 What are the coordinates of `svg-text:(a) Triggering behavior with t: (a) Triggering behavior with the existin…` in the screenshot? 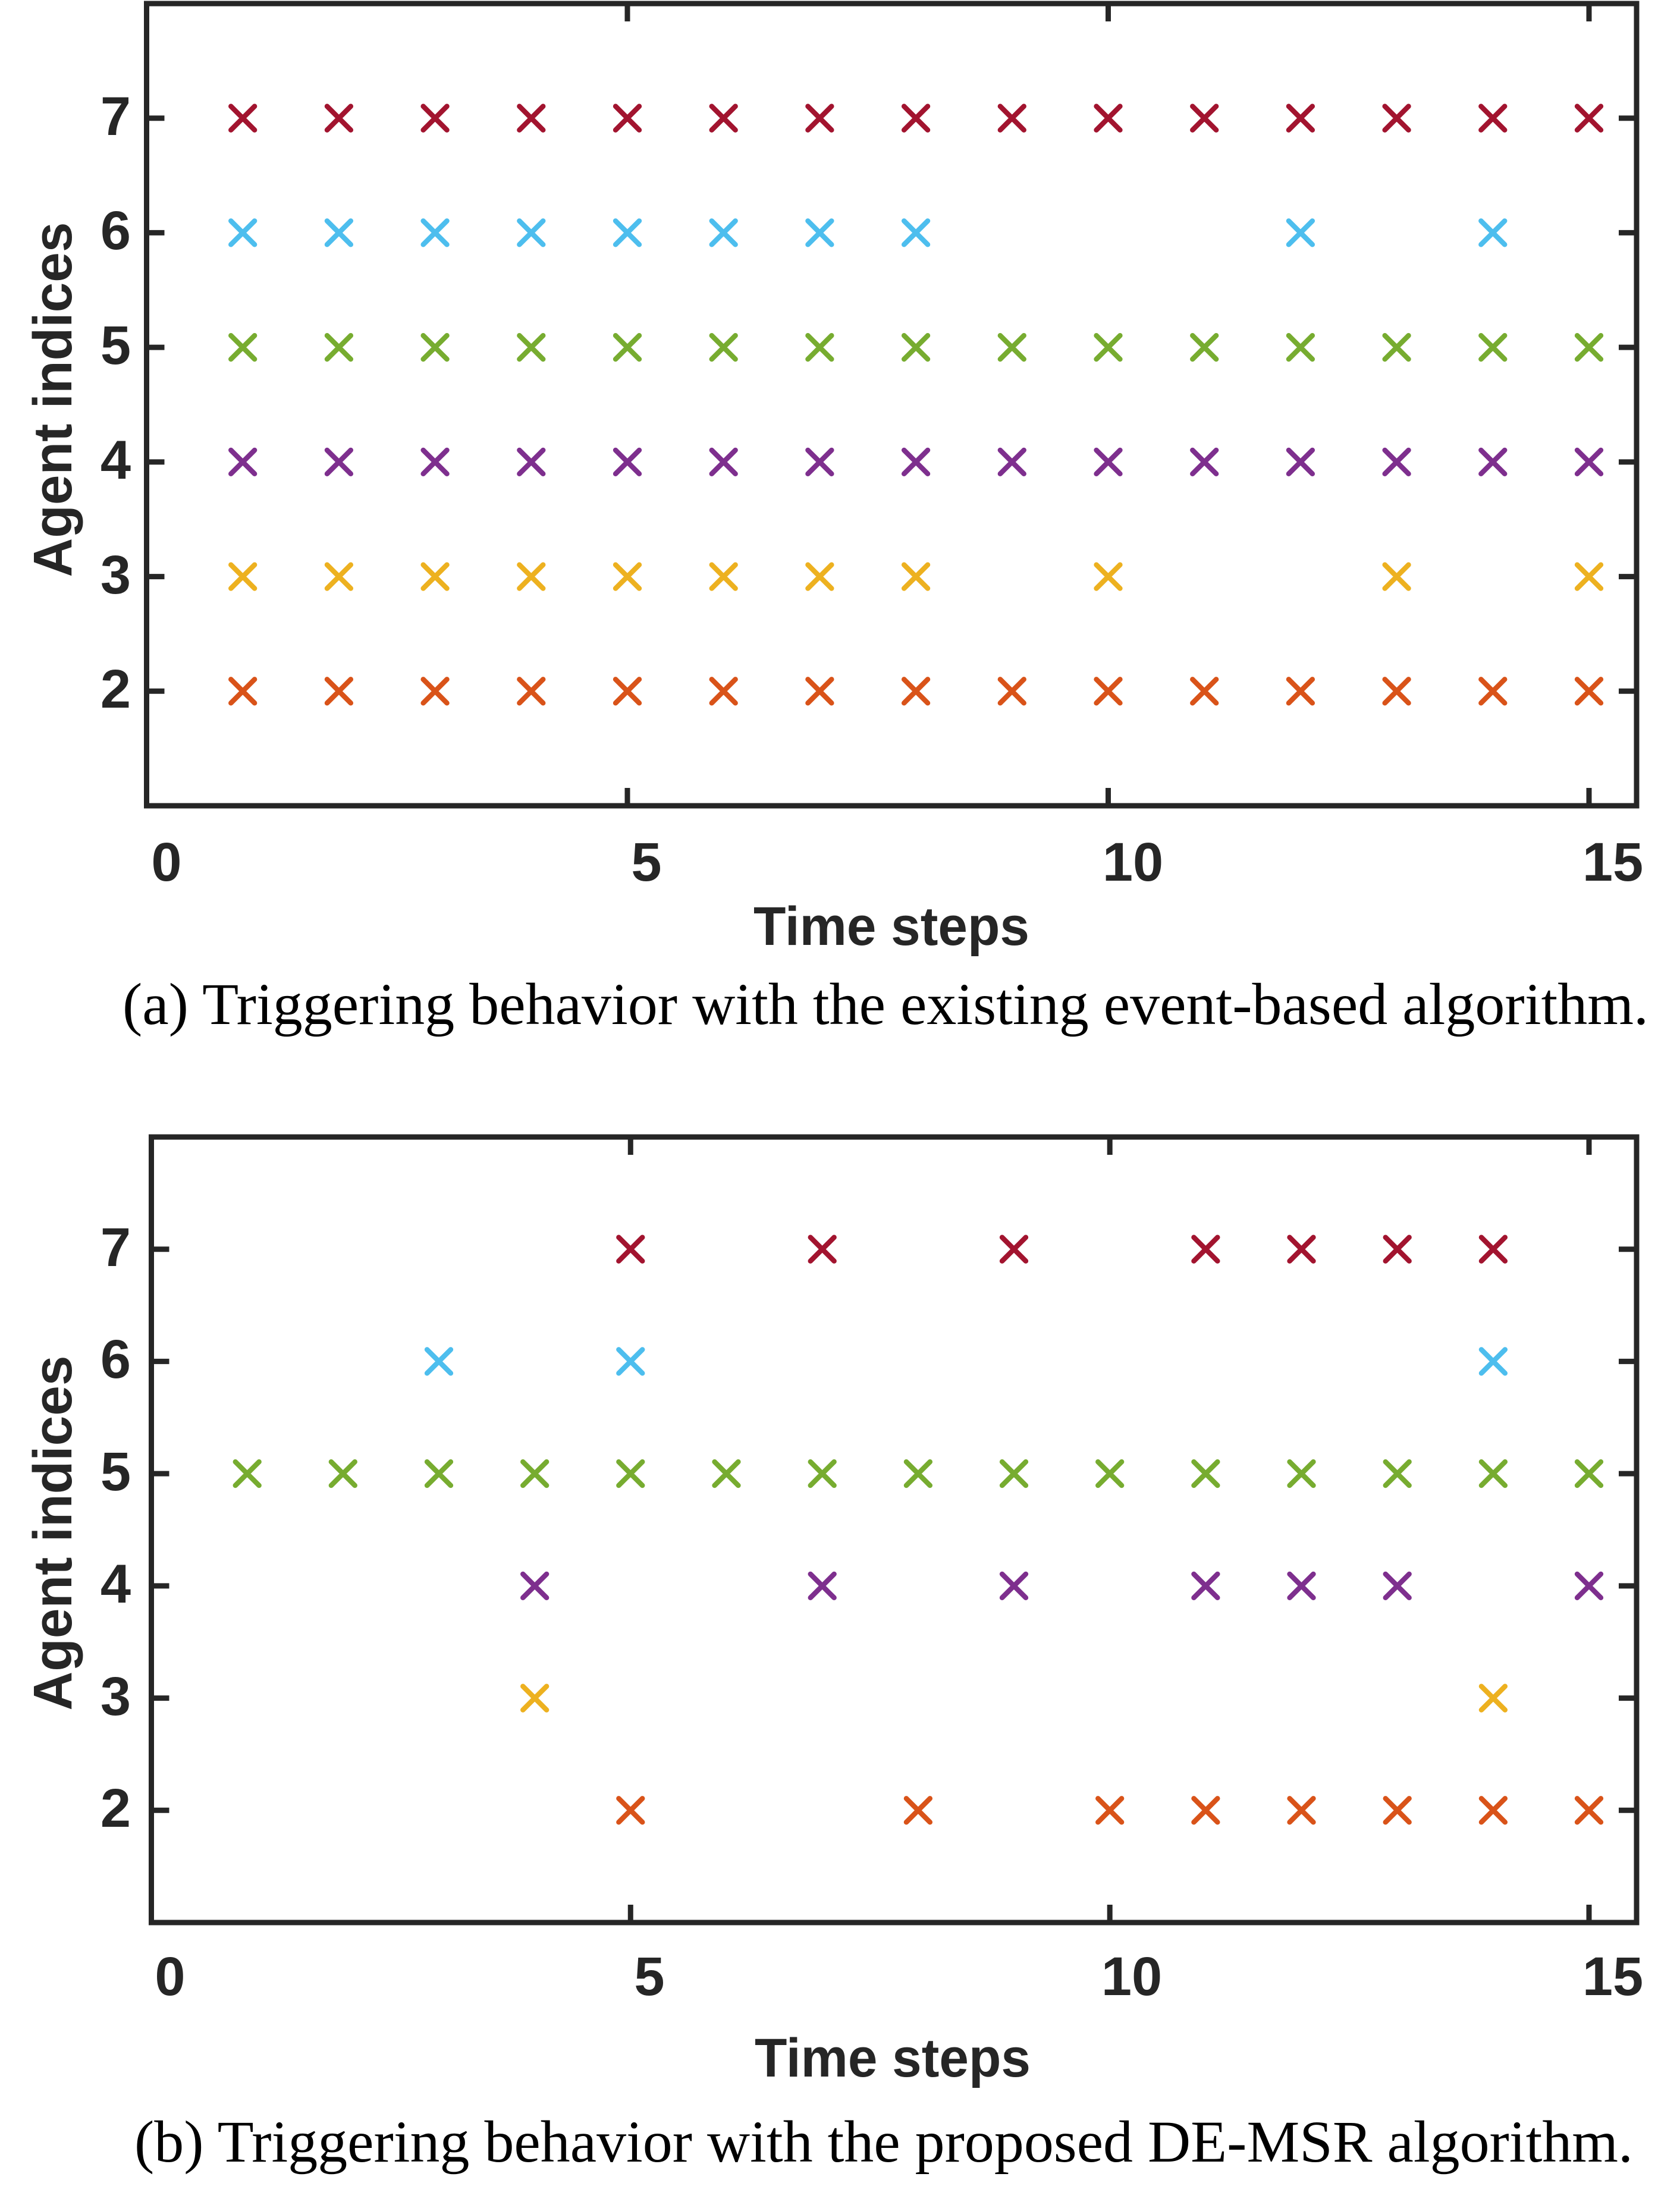 It's located at (885, 1004).